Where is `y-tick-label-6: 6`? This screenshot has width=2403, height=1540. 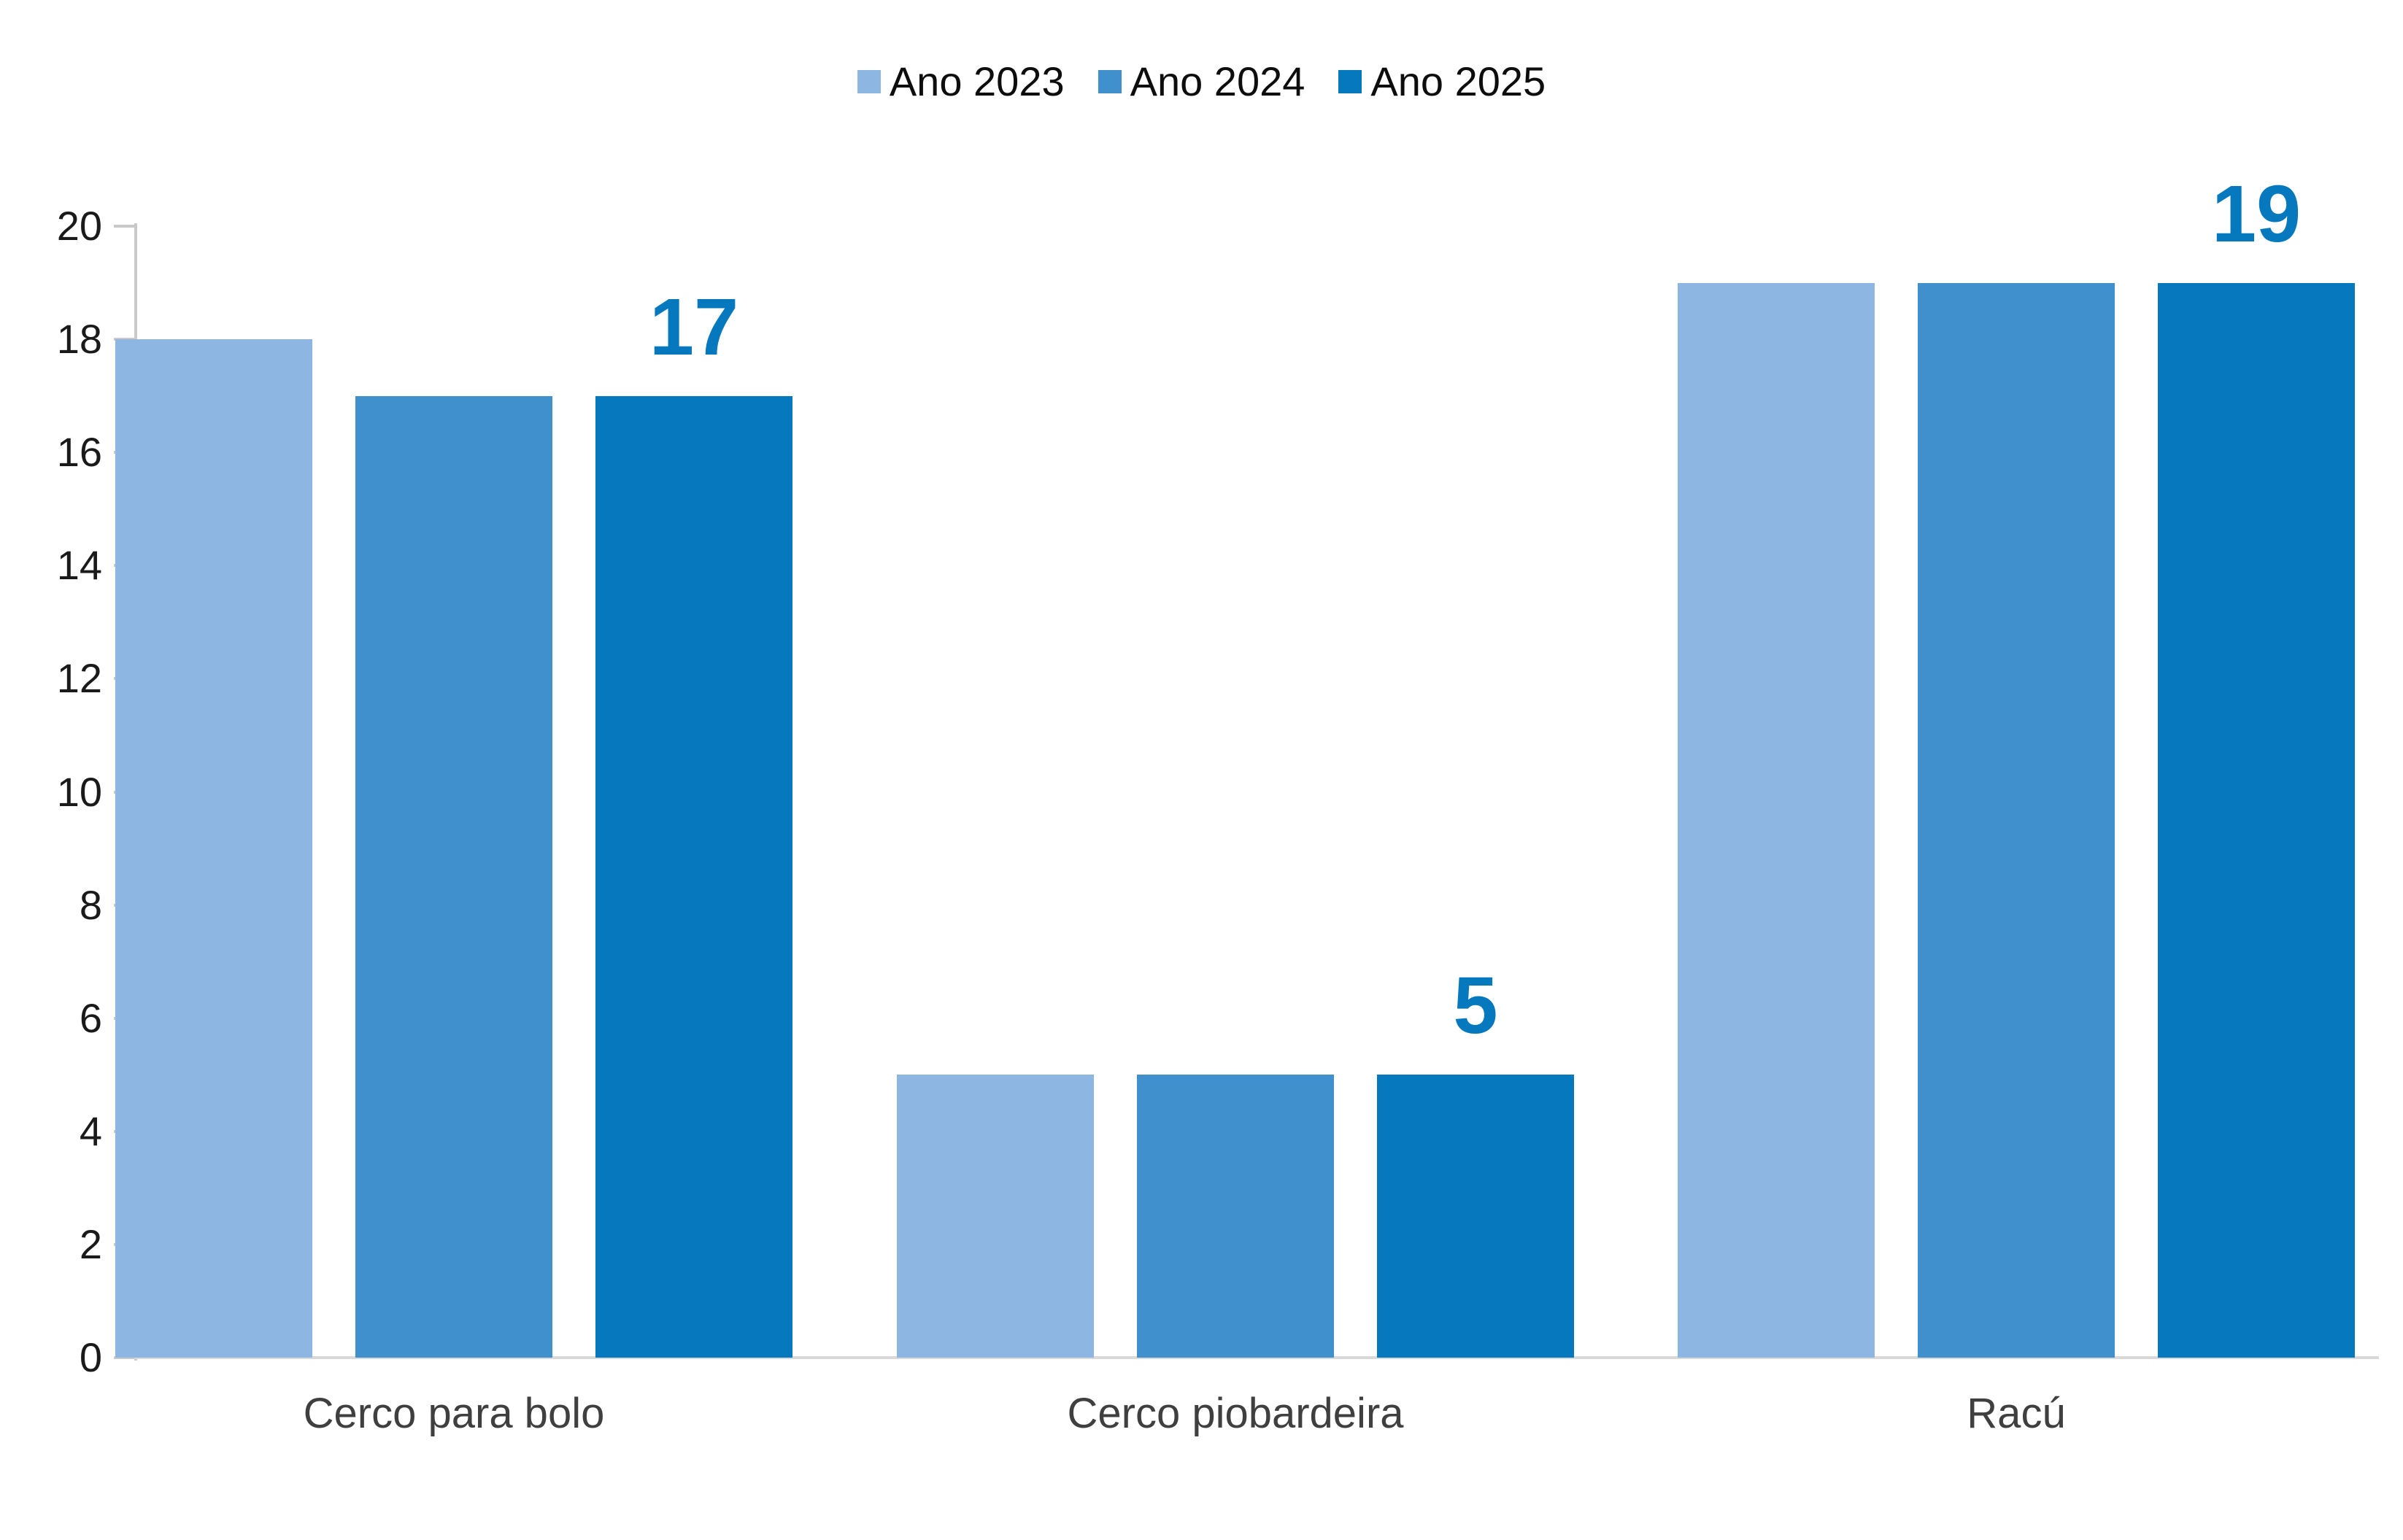
y-tick-label-6: 6 is located at coordinates (91, 1018).